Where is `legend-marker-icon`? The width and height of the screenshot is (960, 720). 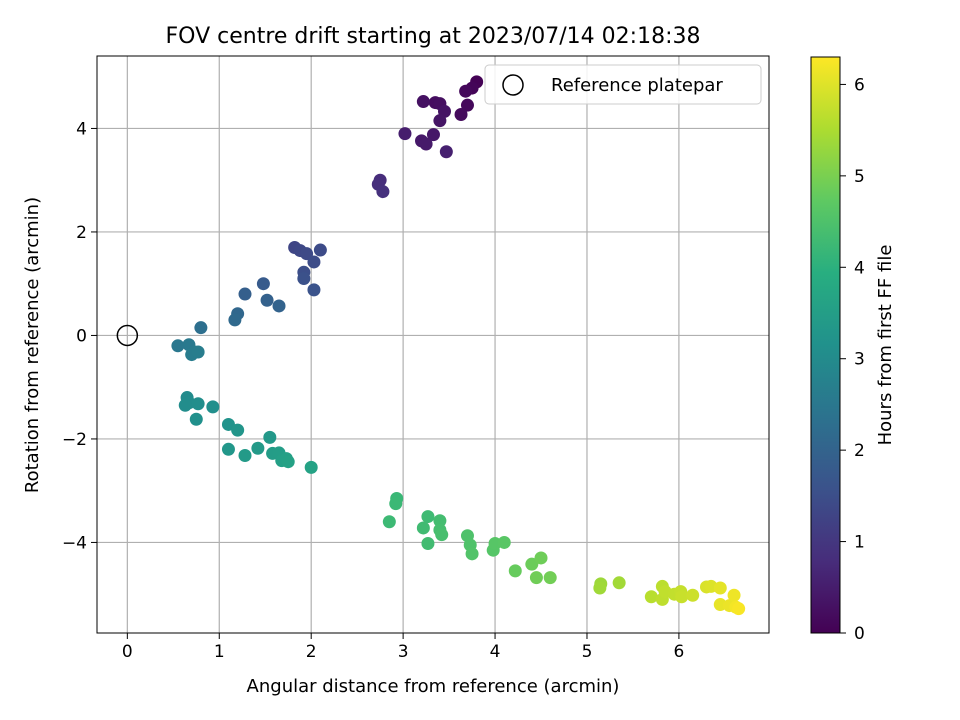 legend-marker-icon is located at coordinates (513, 85).